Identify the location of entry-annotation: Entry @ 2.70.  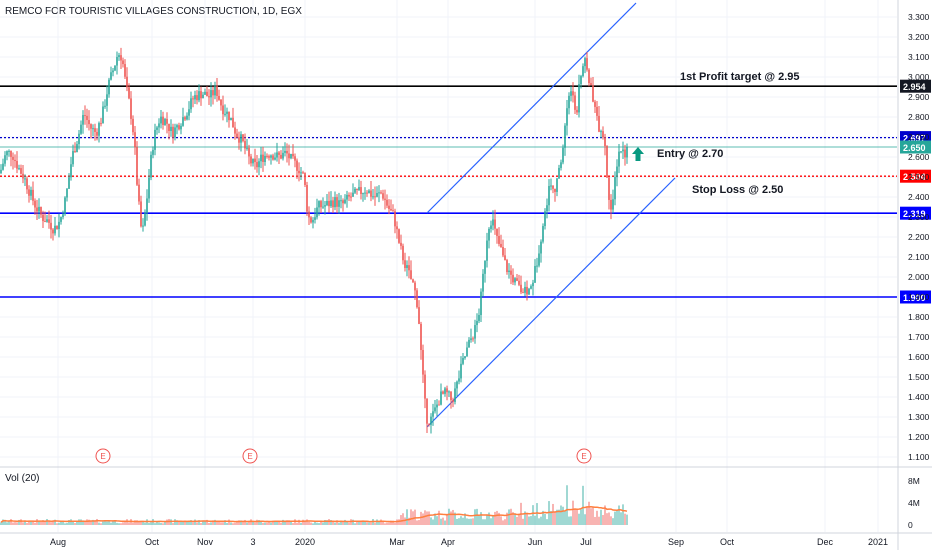
(690, 154).